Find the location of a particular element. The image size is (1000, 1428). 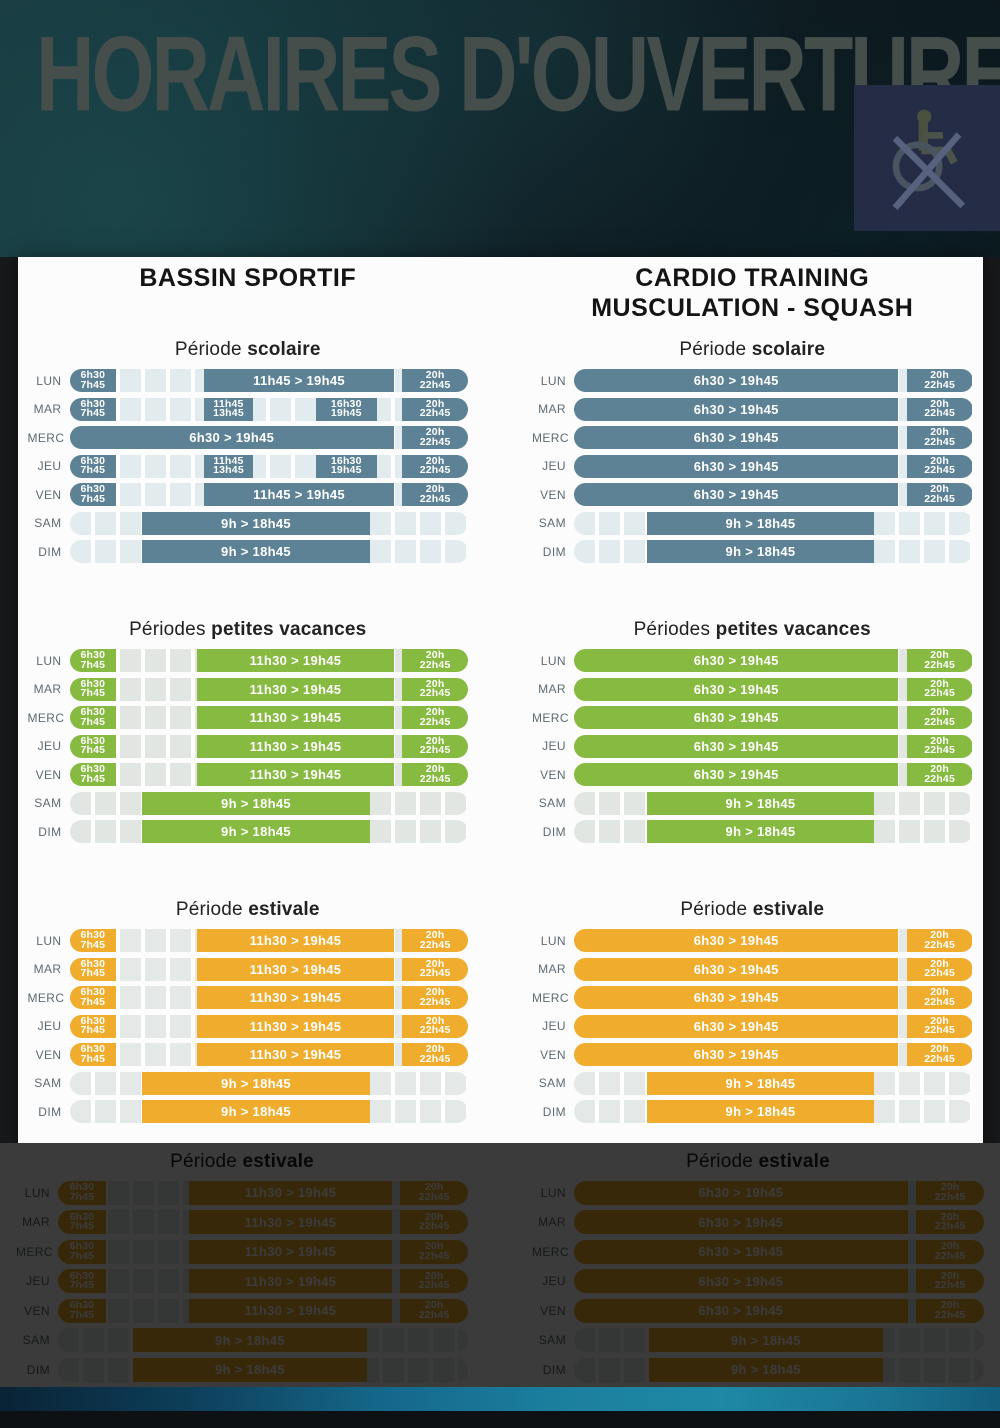

wheelchair-crossed-icon is located at coordinates (929, 159).